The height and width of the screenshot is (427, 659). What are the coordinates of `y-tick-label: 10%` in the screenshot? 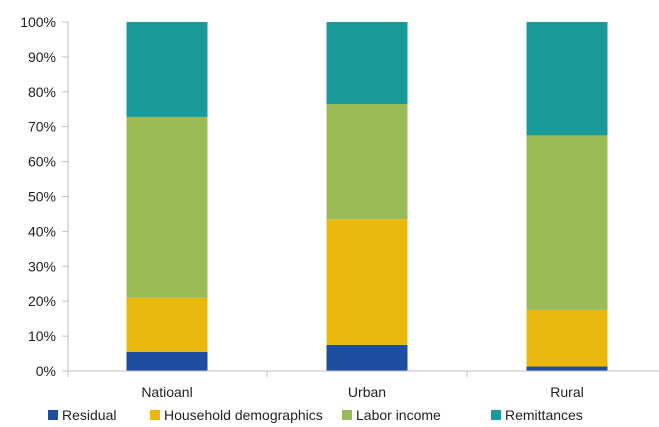 It's located at (42, 336).